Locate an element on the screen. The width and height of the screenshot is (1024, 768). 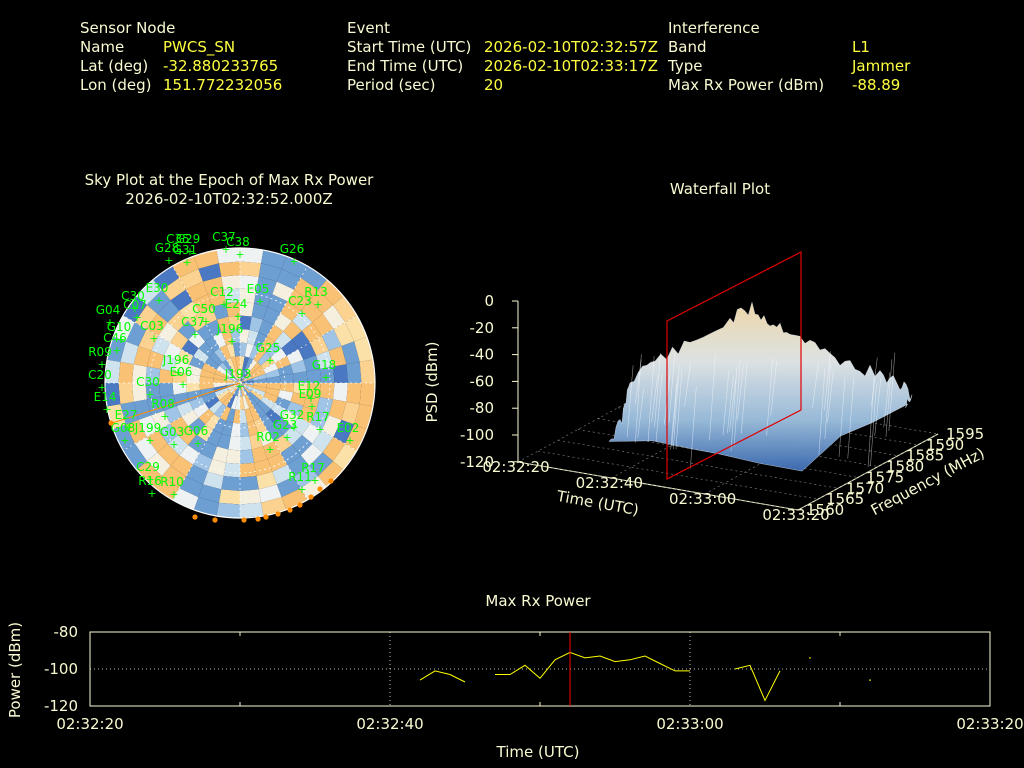
power-chart-x-tick-label: 02:33:20 is located at coordinates (989, 724).